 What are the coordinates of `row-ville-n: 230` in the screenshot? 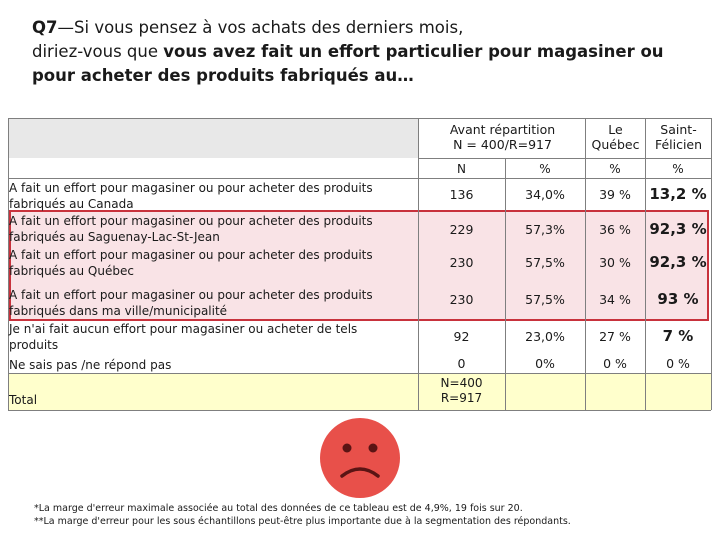 It's located at (461, 299).